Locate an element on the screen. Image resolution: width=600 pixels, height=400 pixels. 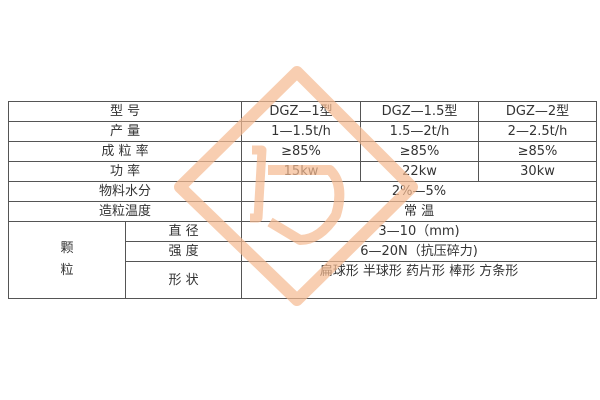
sub-label: 强 度 is located at coordinates (183, 251).